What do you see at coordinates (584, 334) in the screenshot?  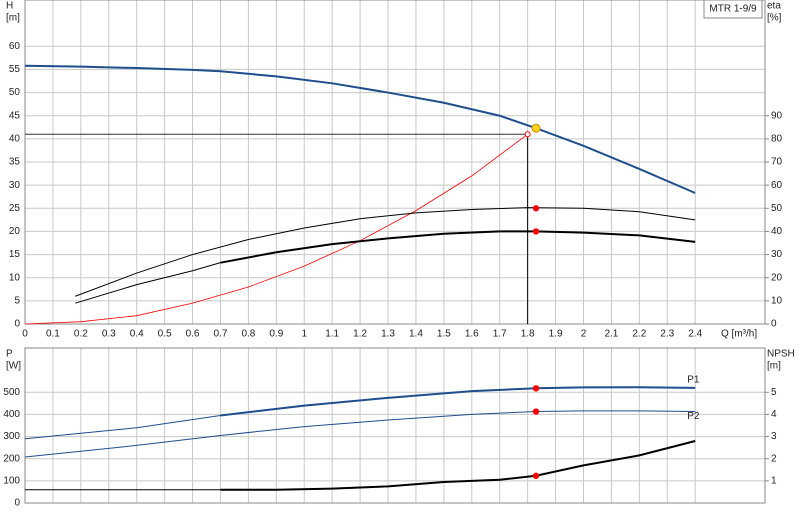 I see `x-tick-label: 2` at bounding box center [584, 334].